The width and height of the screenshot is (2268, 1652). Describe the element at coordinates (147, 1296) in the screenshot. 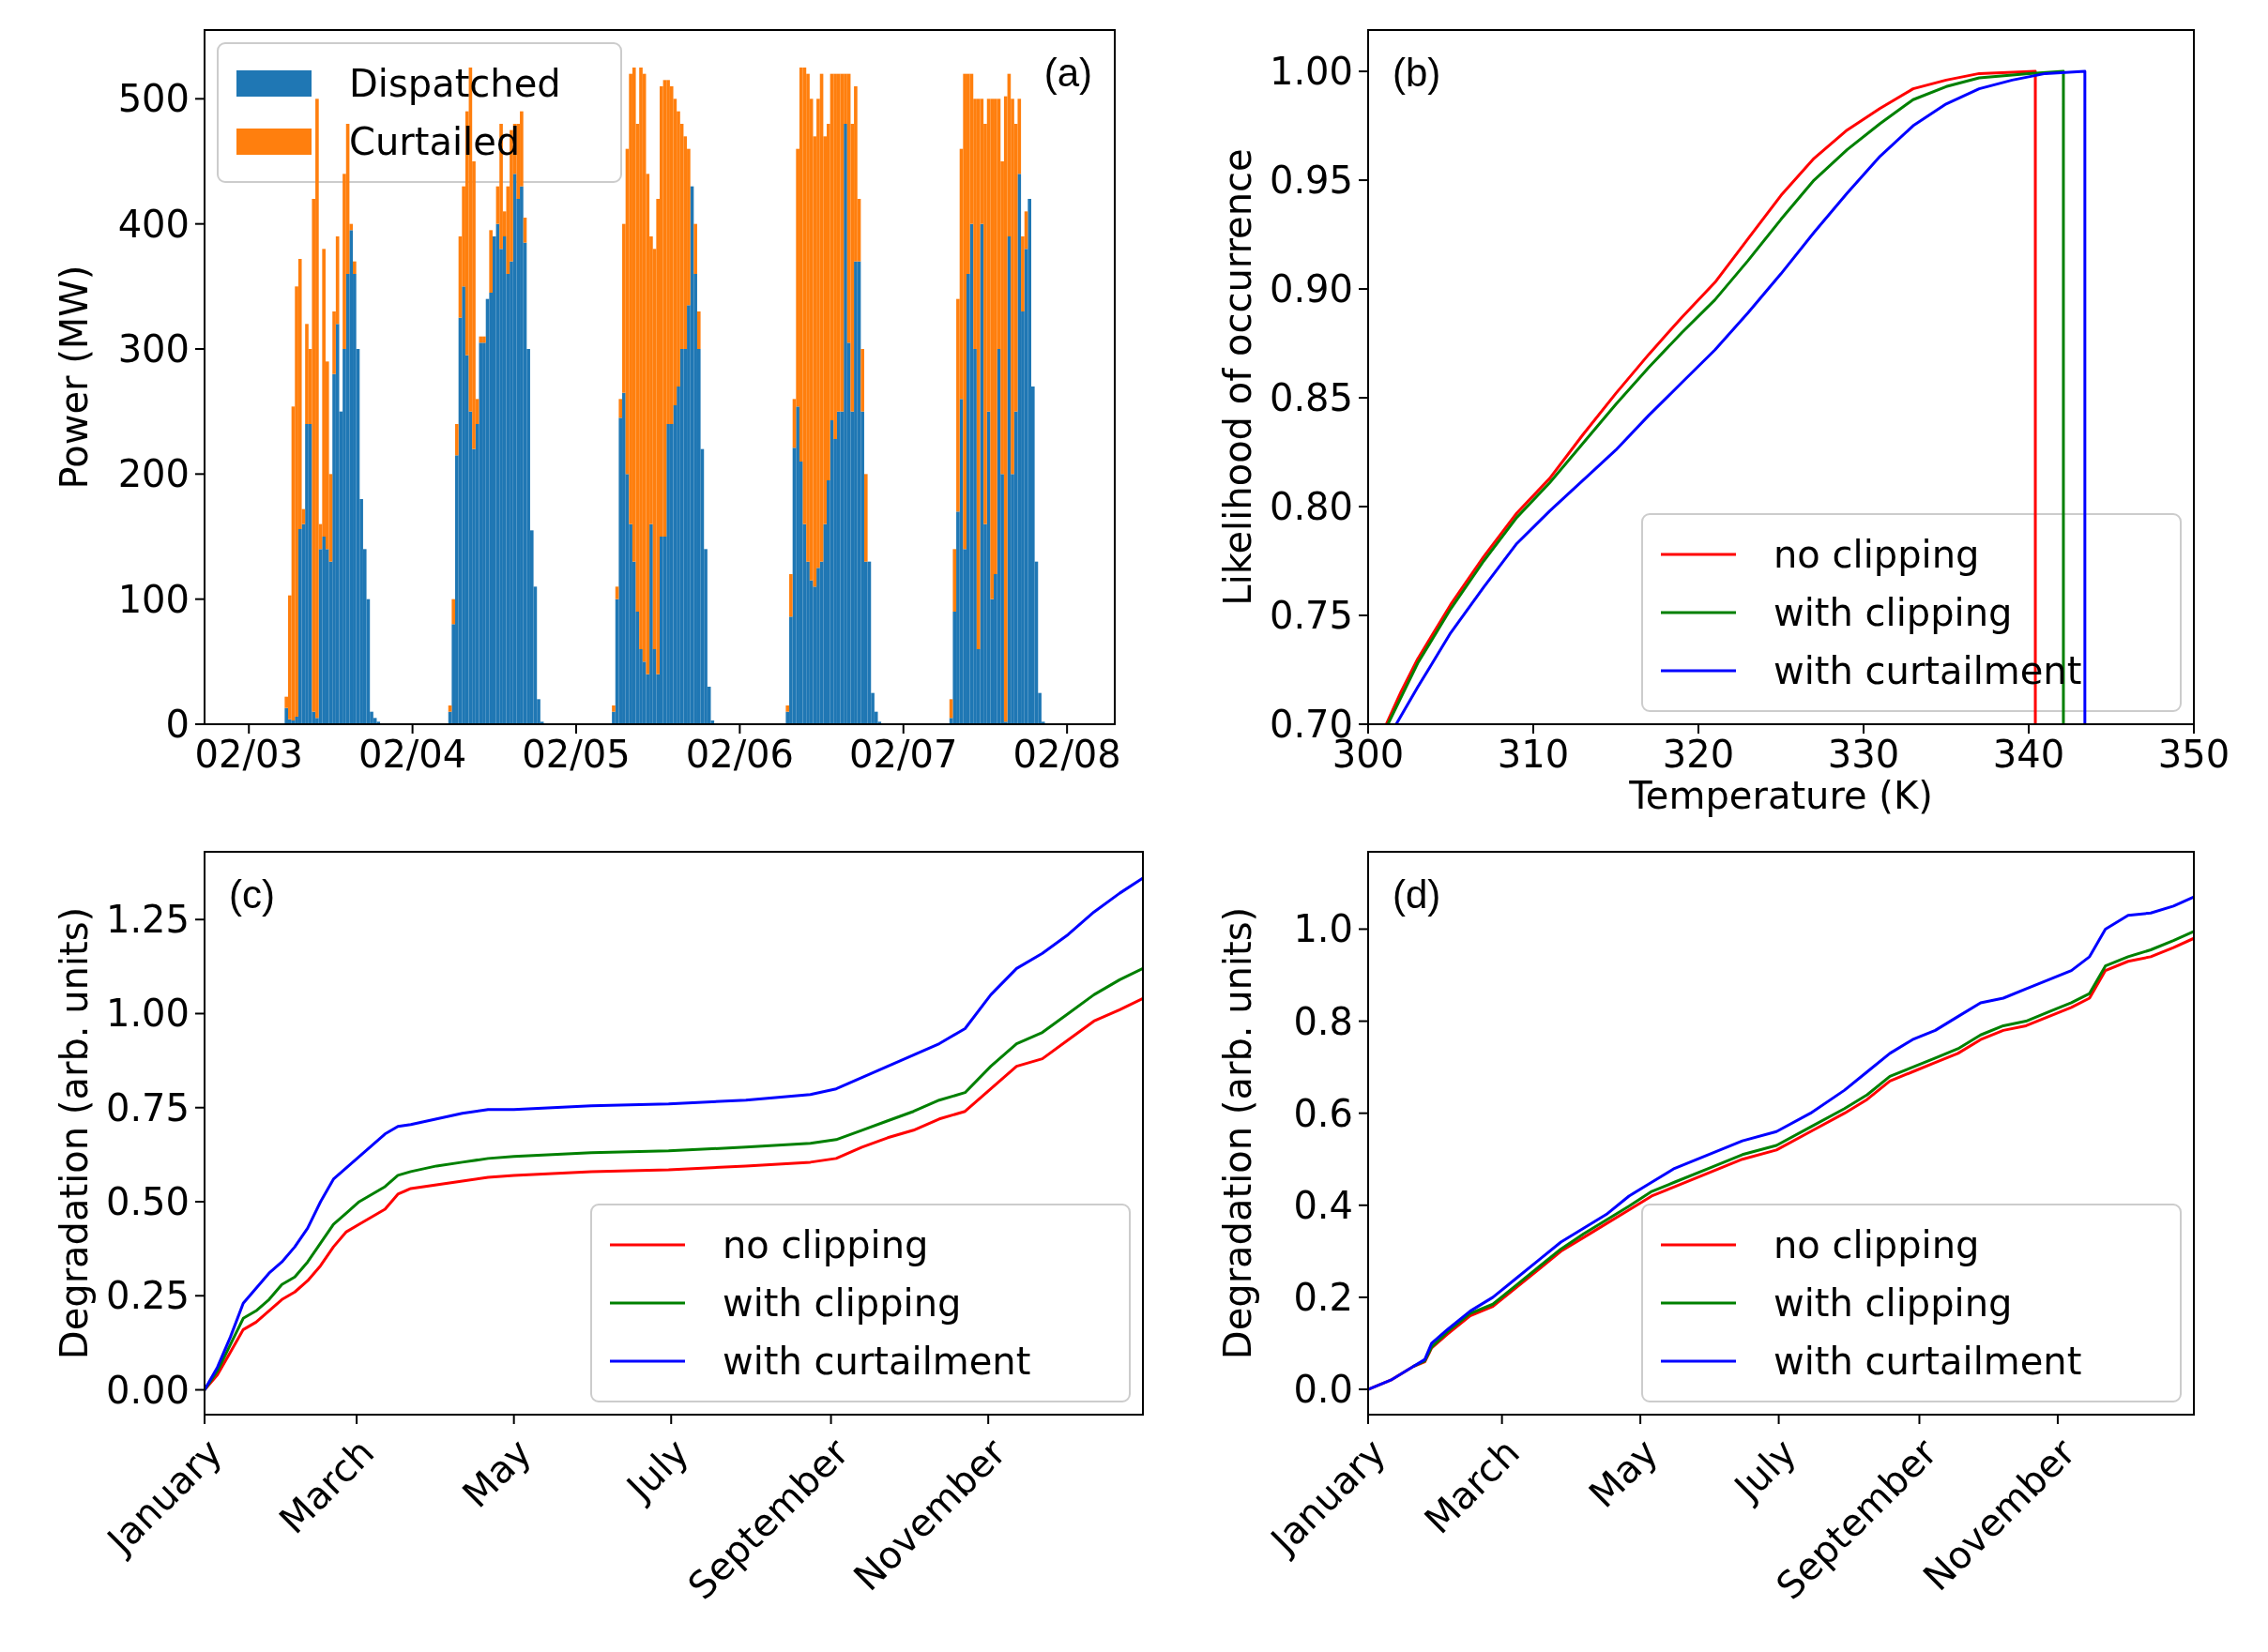

I see `y-tick-label: 0.25` at that location.